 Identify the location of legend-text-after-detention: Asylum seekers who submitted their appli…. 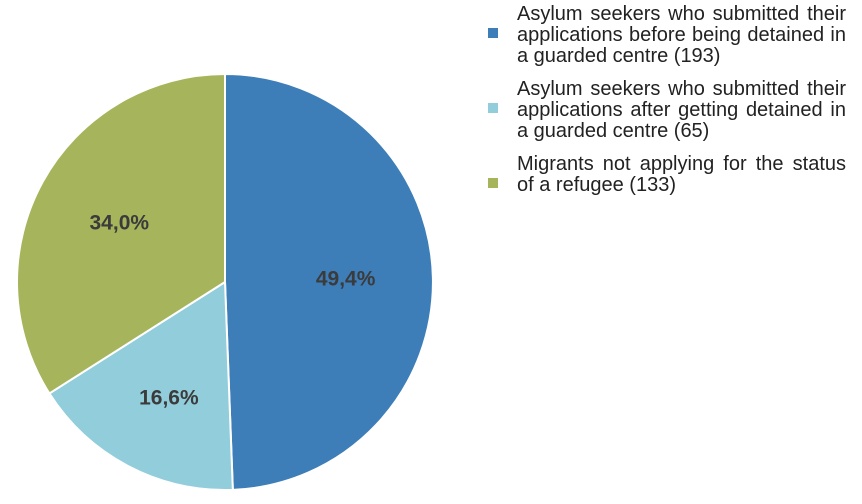
(681, 110).